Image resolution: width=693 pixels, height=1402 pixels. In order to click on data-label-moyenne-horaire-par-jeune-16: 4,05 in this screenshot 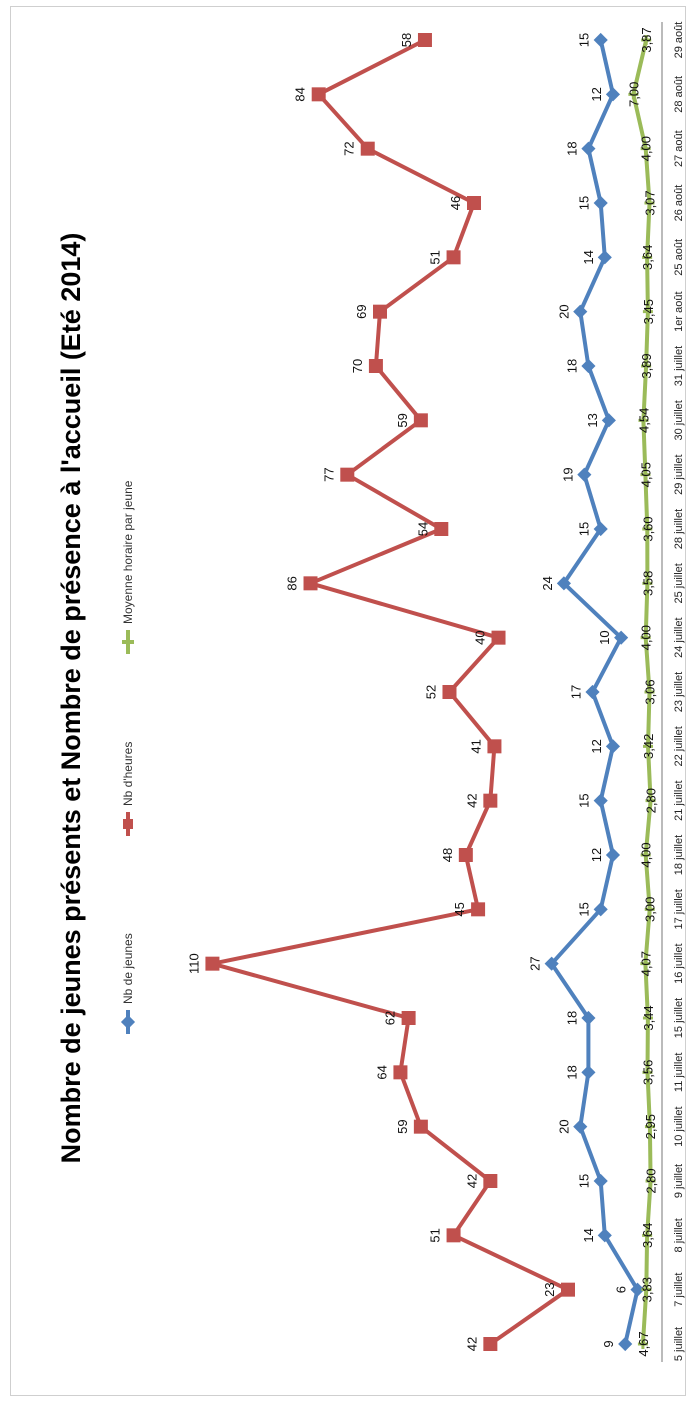, I will do `click(645, 474)`.